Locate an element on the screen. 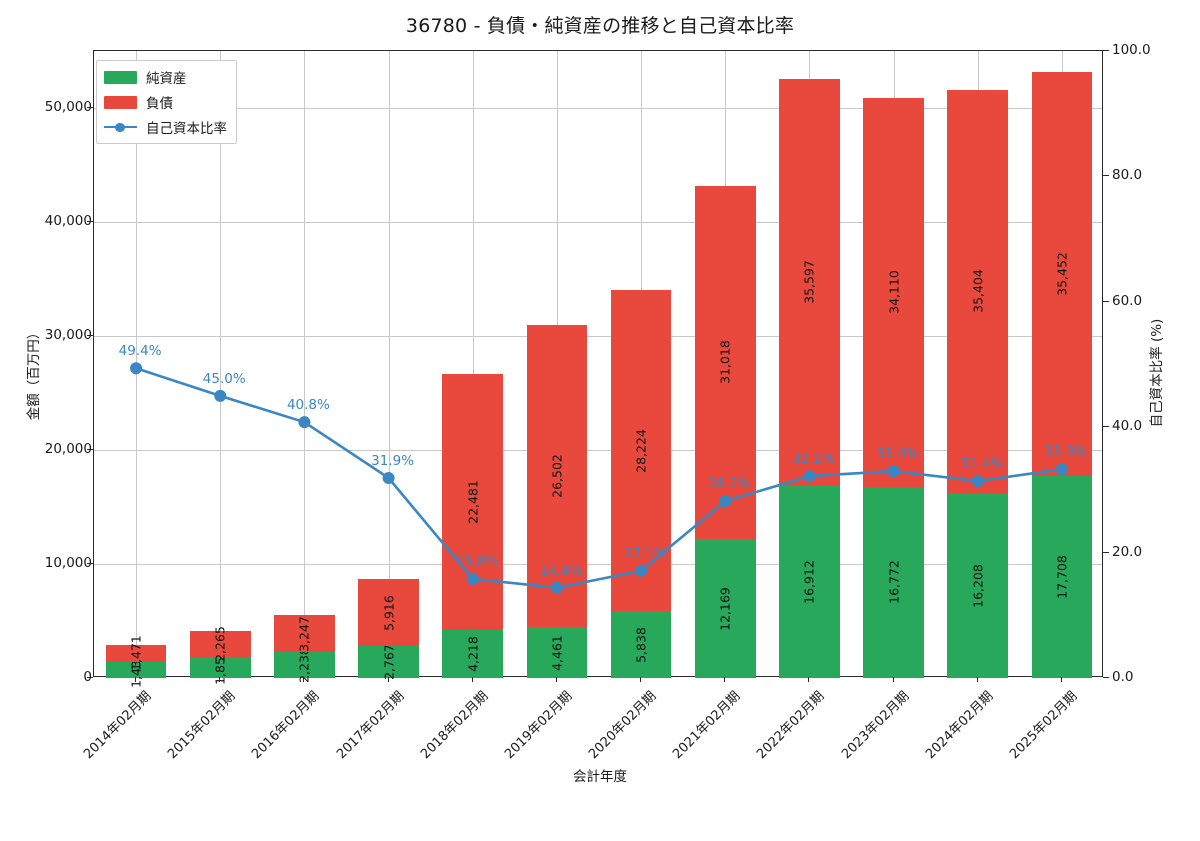 The image size is (1200, 841). y-axis-tick-label-right: 20.0 is located at coordinates (1127, 551).